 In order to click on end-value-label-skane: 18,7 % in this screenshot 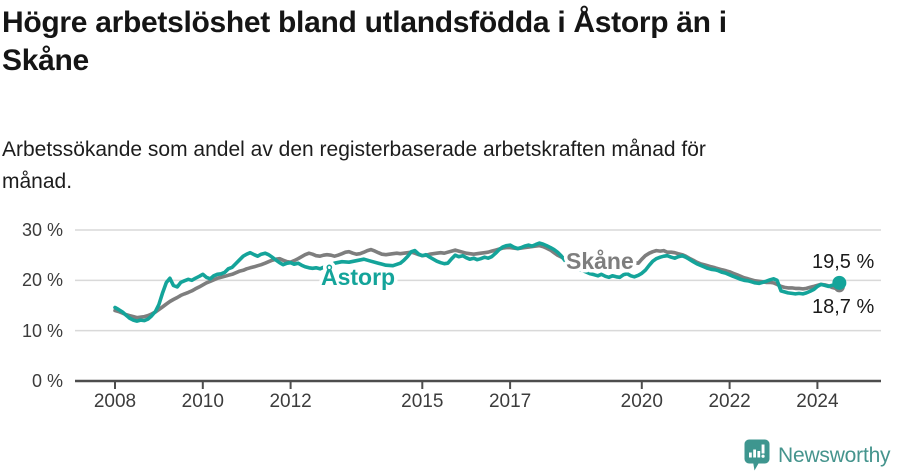, I will do `click(843, 307)`.